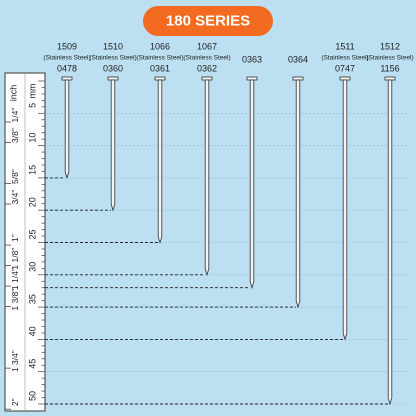 Image resolution: width=416 pixels, height=416 pixels. Describe the element at coordinates (15, 197) in the screenshot. I see `inch-tick-label: 3/4"` at that location.